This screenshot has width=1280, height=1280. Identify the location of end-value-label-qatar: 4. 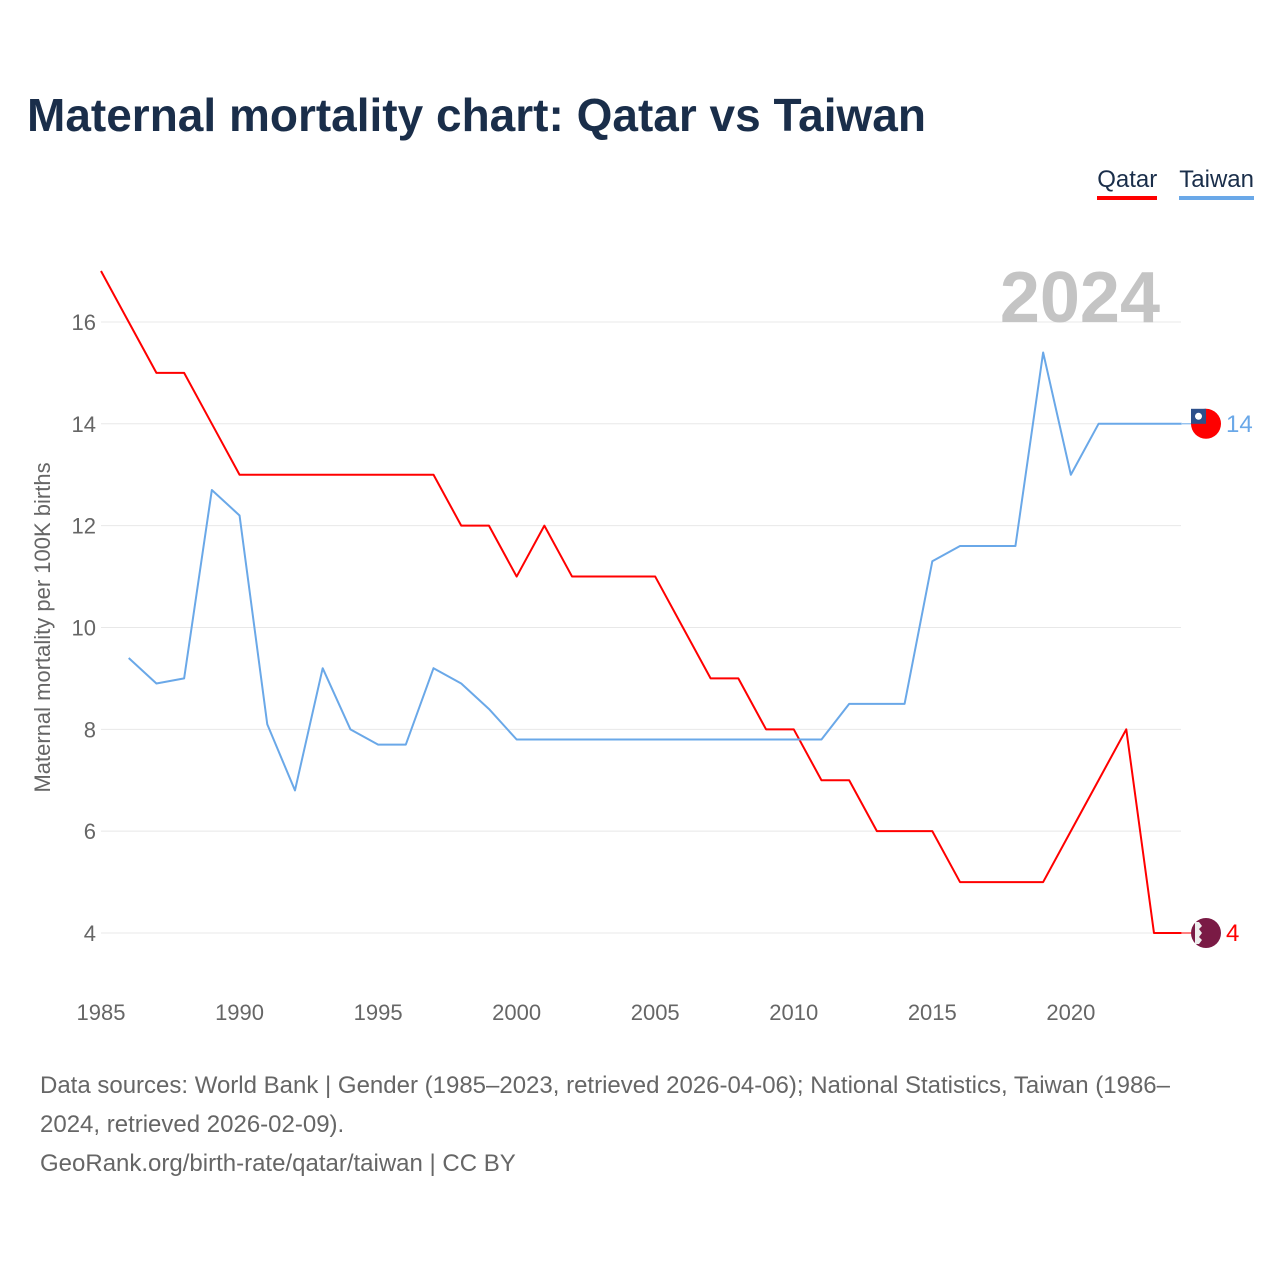
(1232, 933).